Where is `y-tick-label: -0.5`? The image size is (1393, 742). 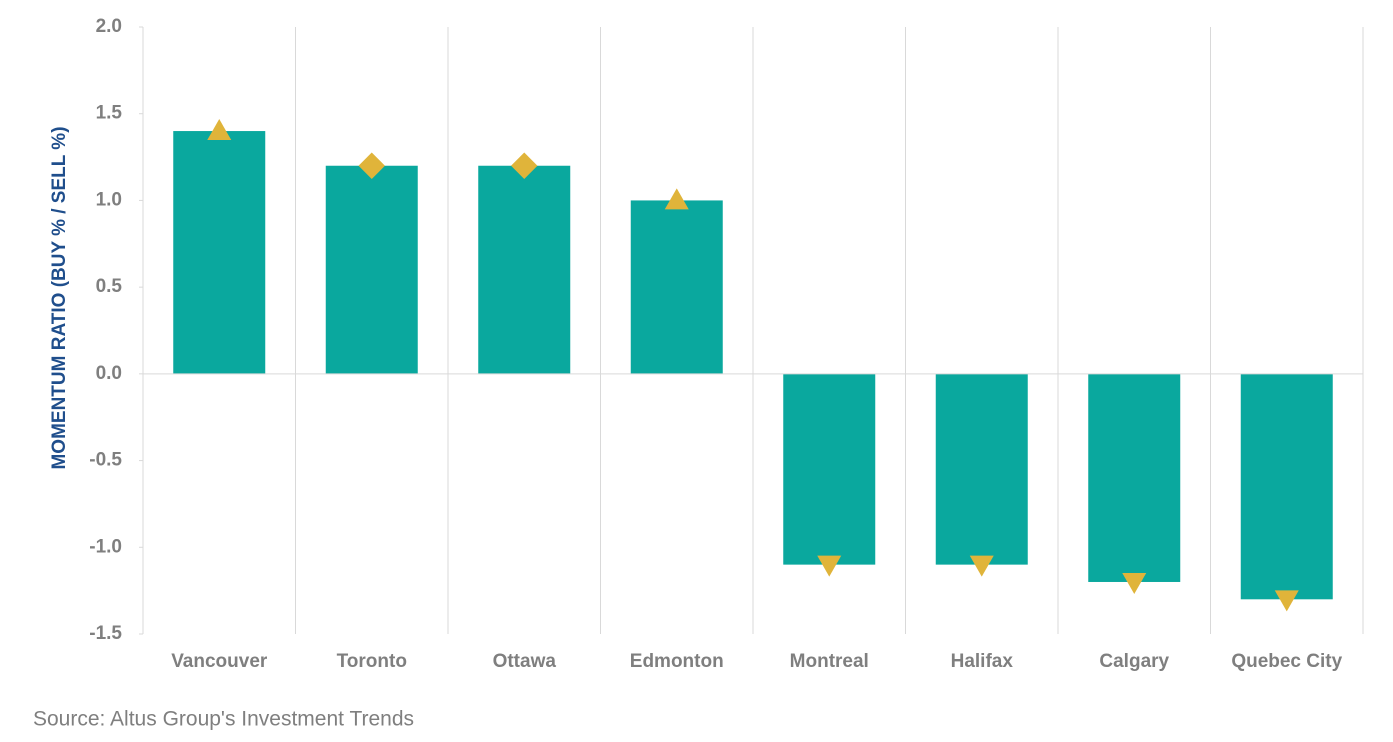 y-tick-label: -0.5 is located at coordinates (105, 460).